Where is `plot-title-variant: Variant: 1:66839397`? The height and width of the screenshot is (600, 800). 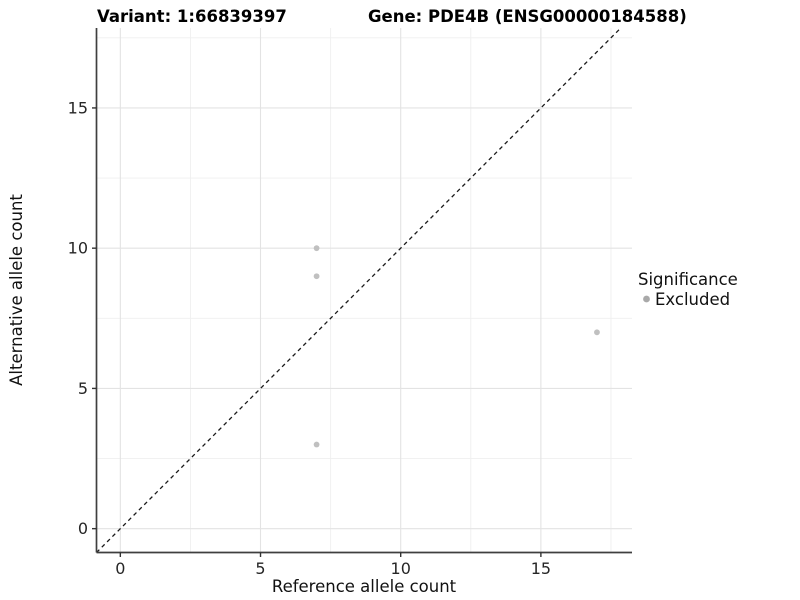
plot-title-variant: Variant: 1:66839397 is located at coordinates (192, 16).